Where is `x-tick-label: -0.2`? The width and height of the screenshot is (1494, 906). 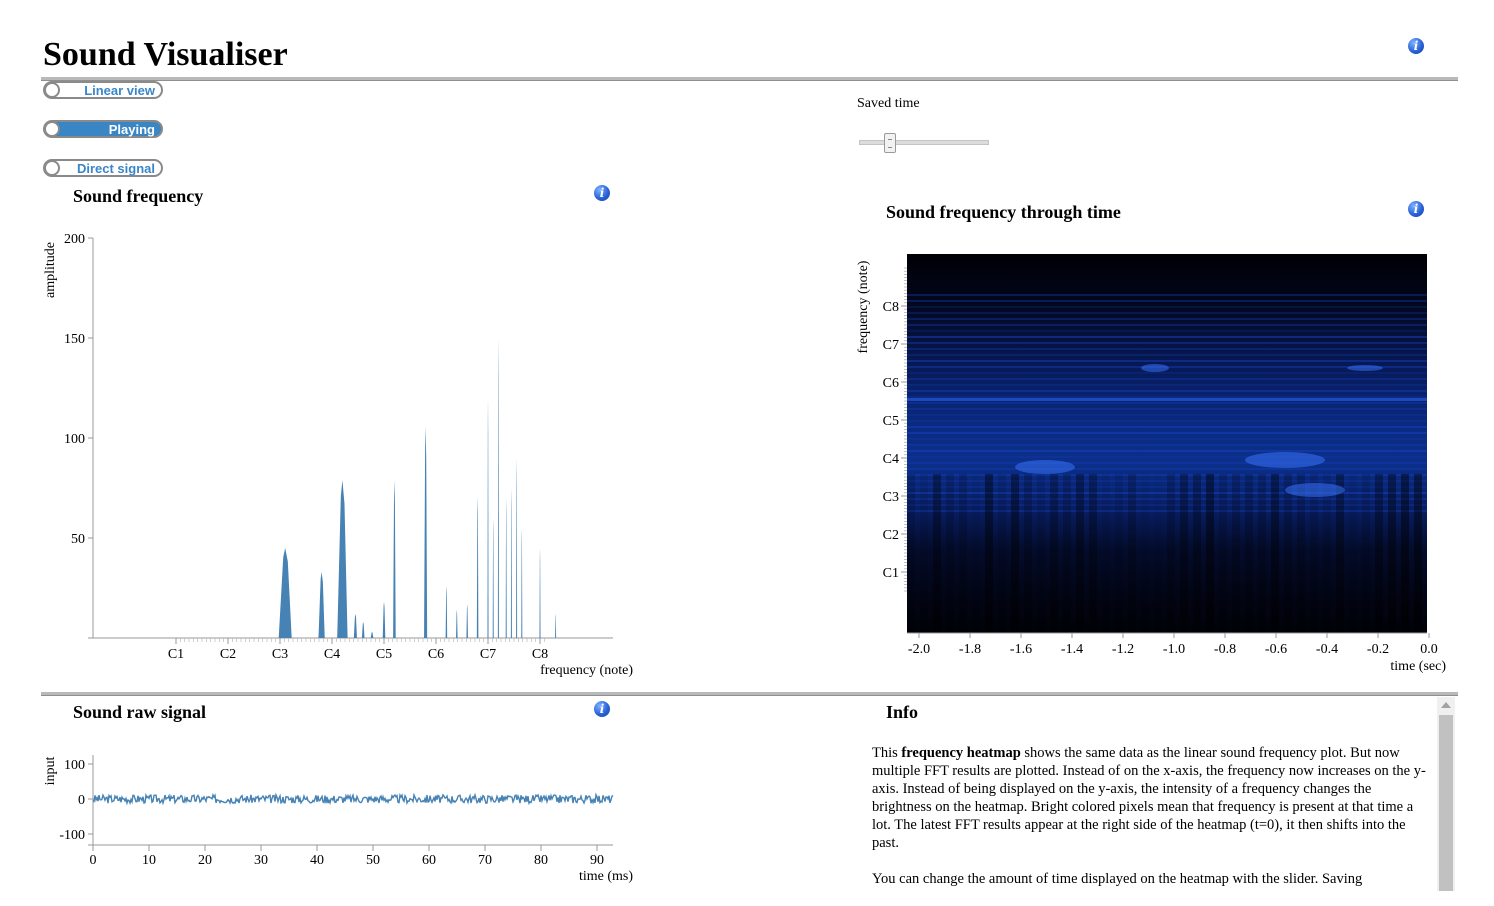
x-tick-label: -0.2 is located at coordinates (1378, 649).